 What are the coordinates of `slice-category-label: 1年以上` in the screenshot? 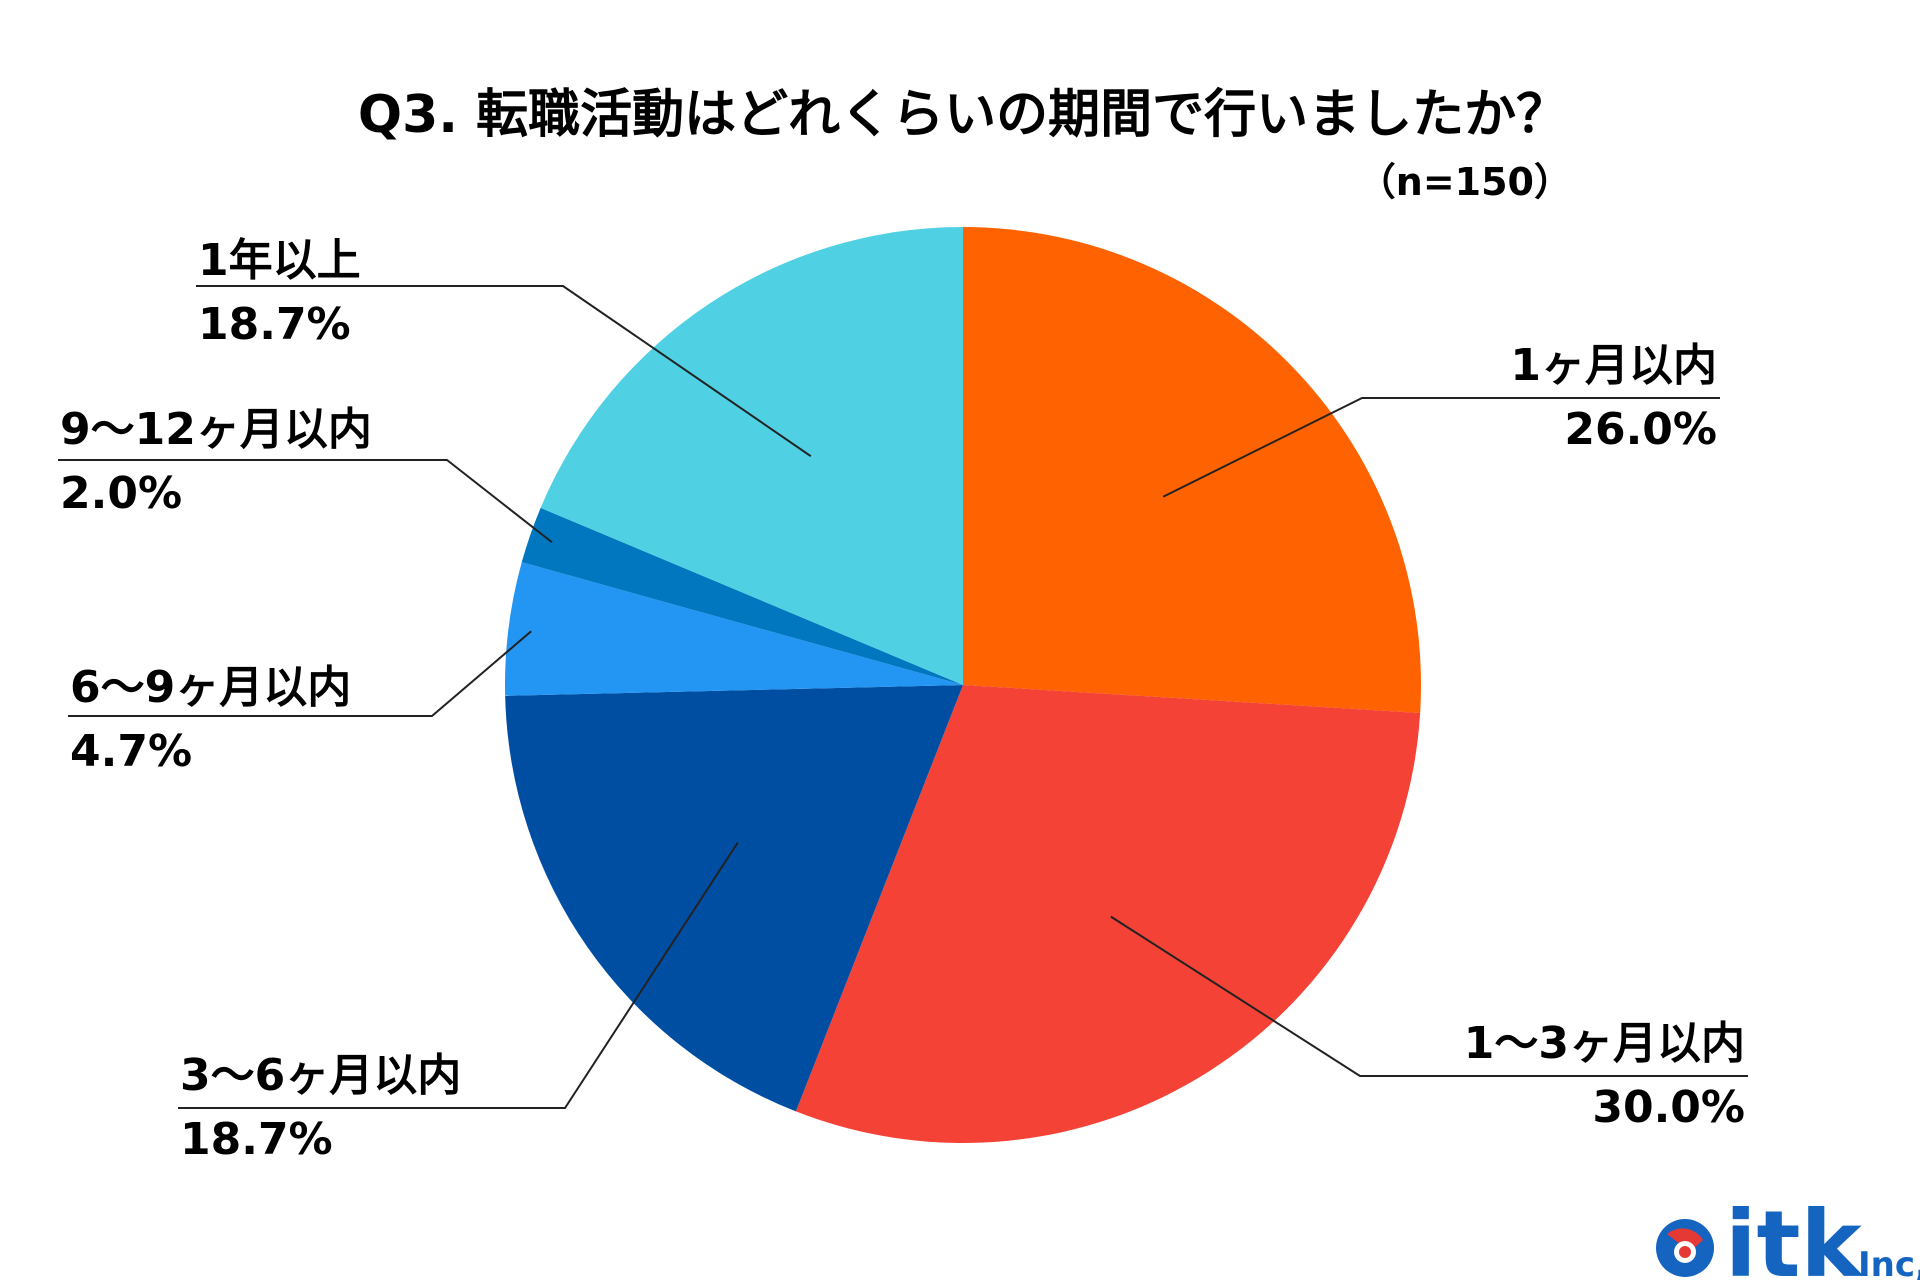 It's located at (279, 260).